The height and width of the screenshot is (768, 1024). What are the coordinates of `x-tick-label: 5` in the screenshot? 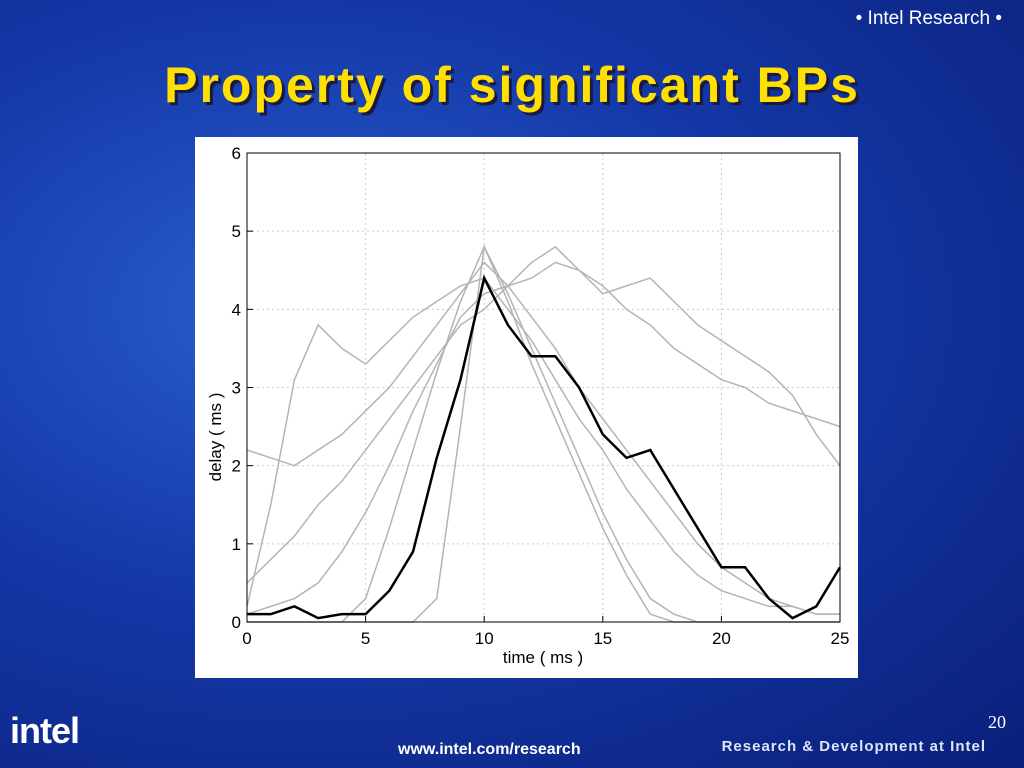 It's located at (365, 638).